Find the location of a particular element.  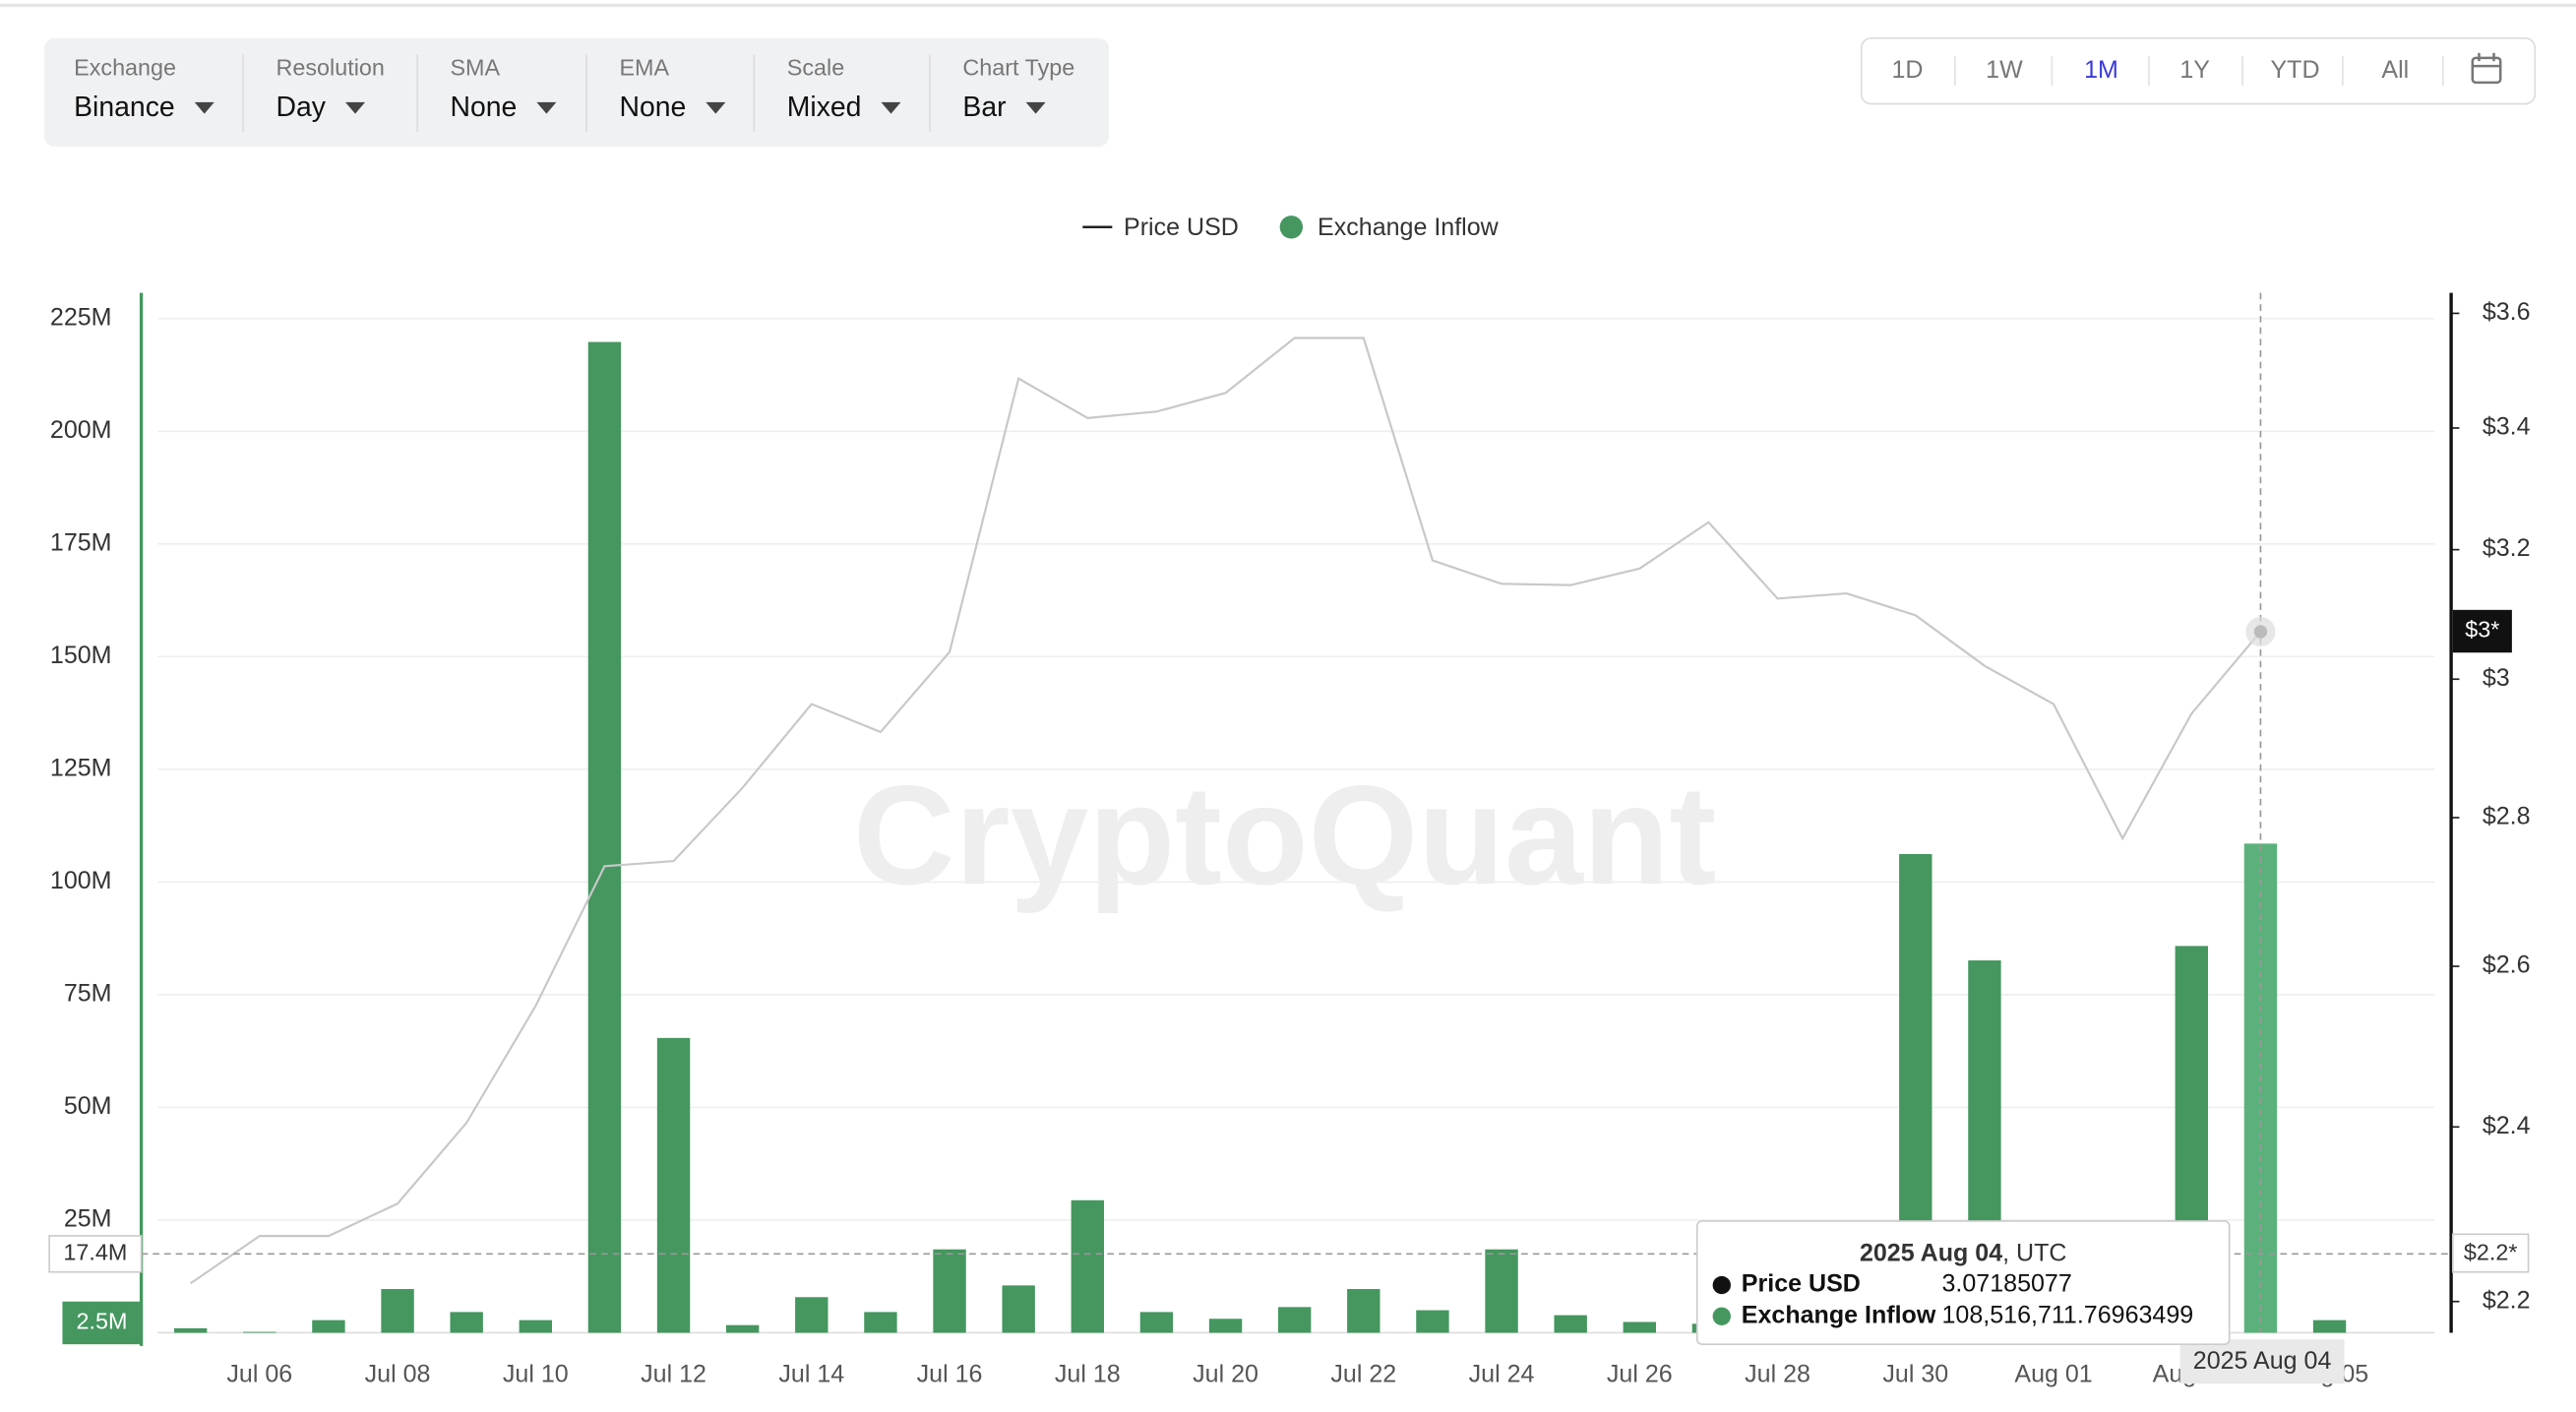

y-tick-label: 100M is located at coordinates (81, 880).